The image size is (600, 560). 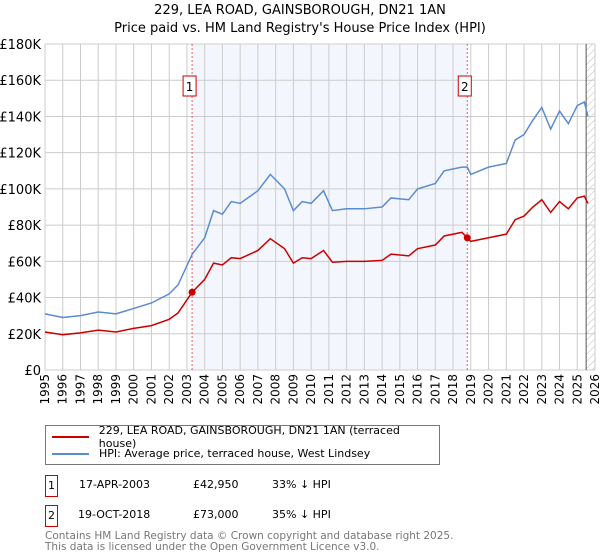 I want to click on y-tick-label: £40K, so click(x=25, y=299).